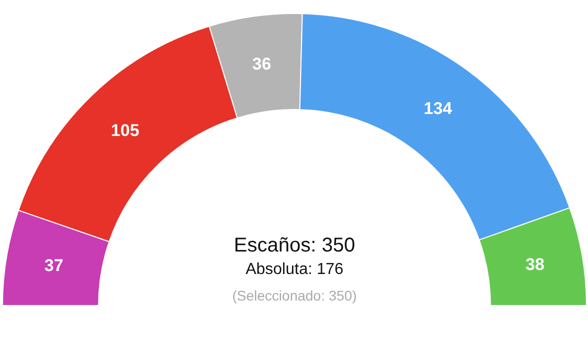 The height and width of the screenshot is (353, 588). What do you see at coordinates (535, 264) in the screenshot?
I see `data-label: 38` at bounding box center [535, 264].